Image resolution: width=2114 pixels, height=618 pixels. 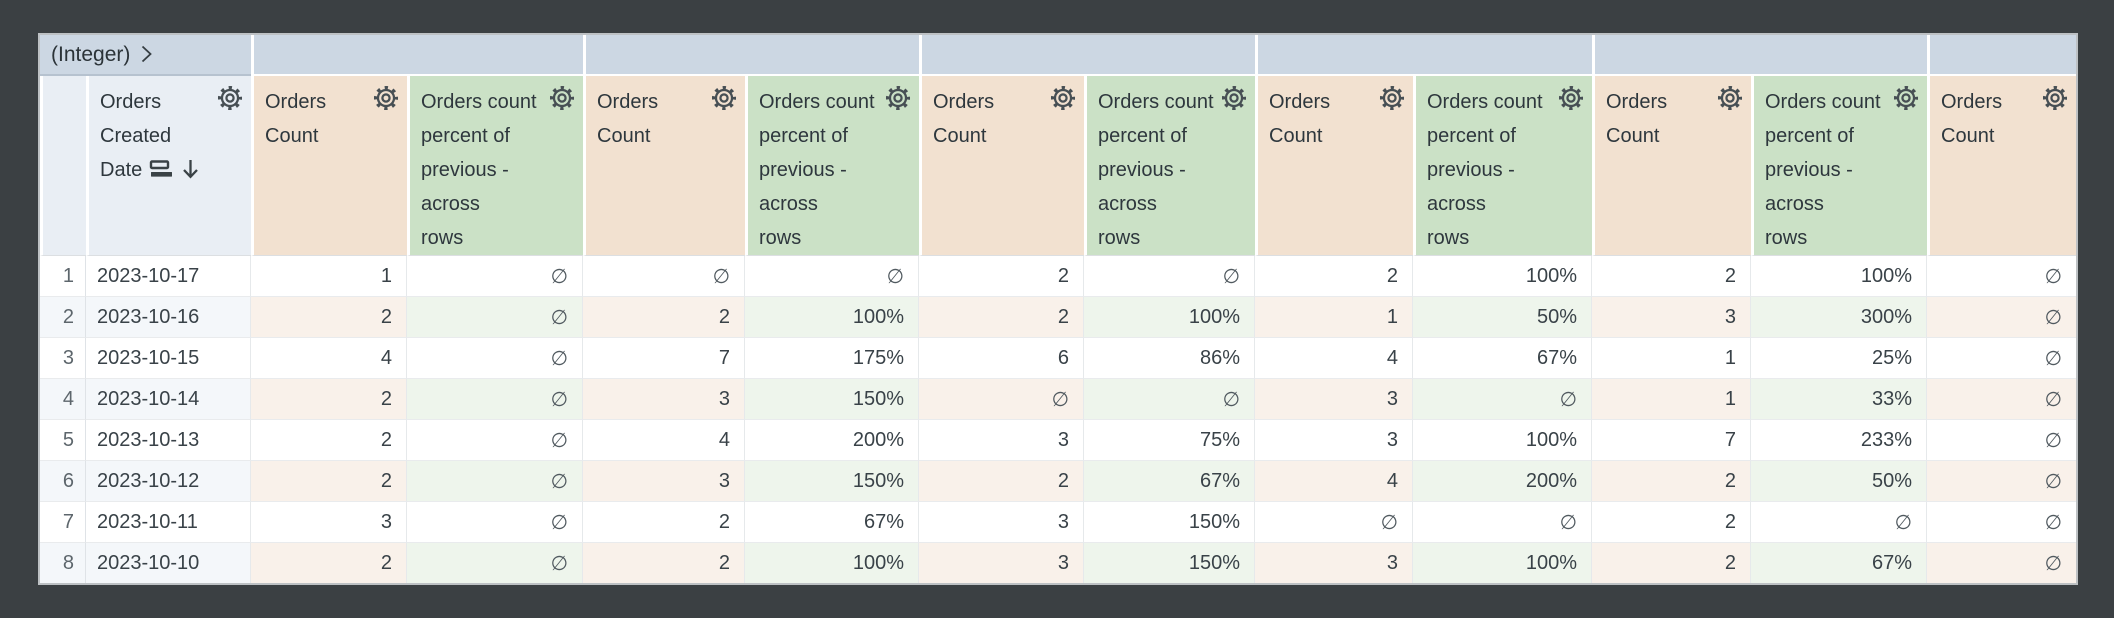 I want to click on orders-count-percent-previous-5-cell: 300%, so click(x=1839, y=317).